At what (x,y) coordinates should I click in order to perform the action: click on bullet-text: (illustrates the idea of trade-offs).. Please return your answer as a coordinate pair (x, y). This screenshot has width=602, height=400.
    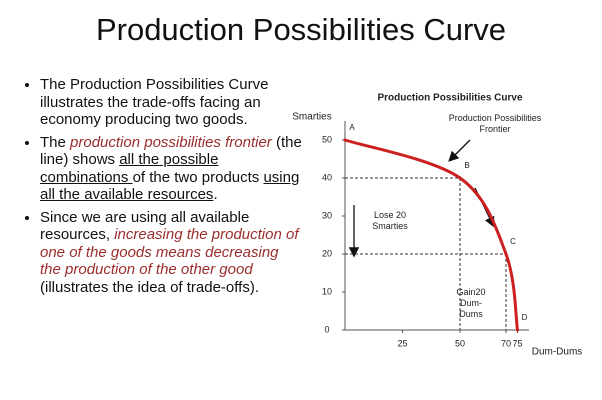
    Looking at the image, I should click on (149, 287).